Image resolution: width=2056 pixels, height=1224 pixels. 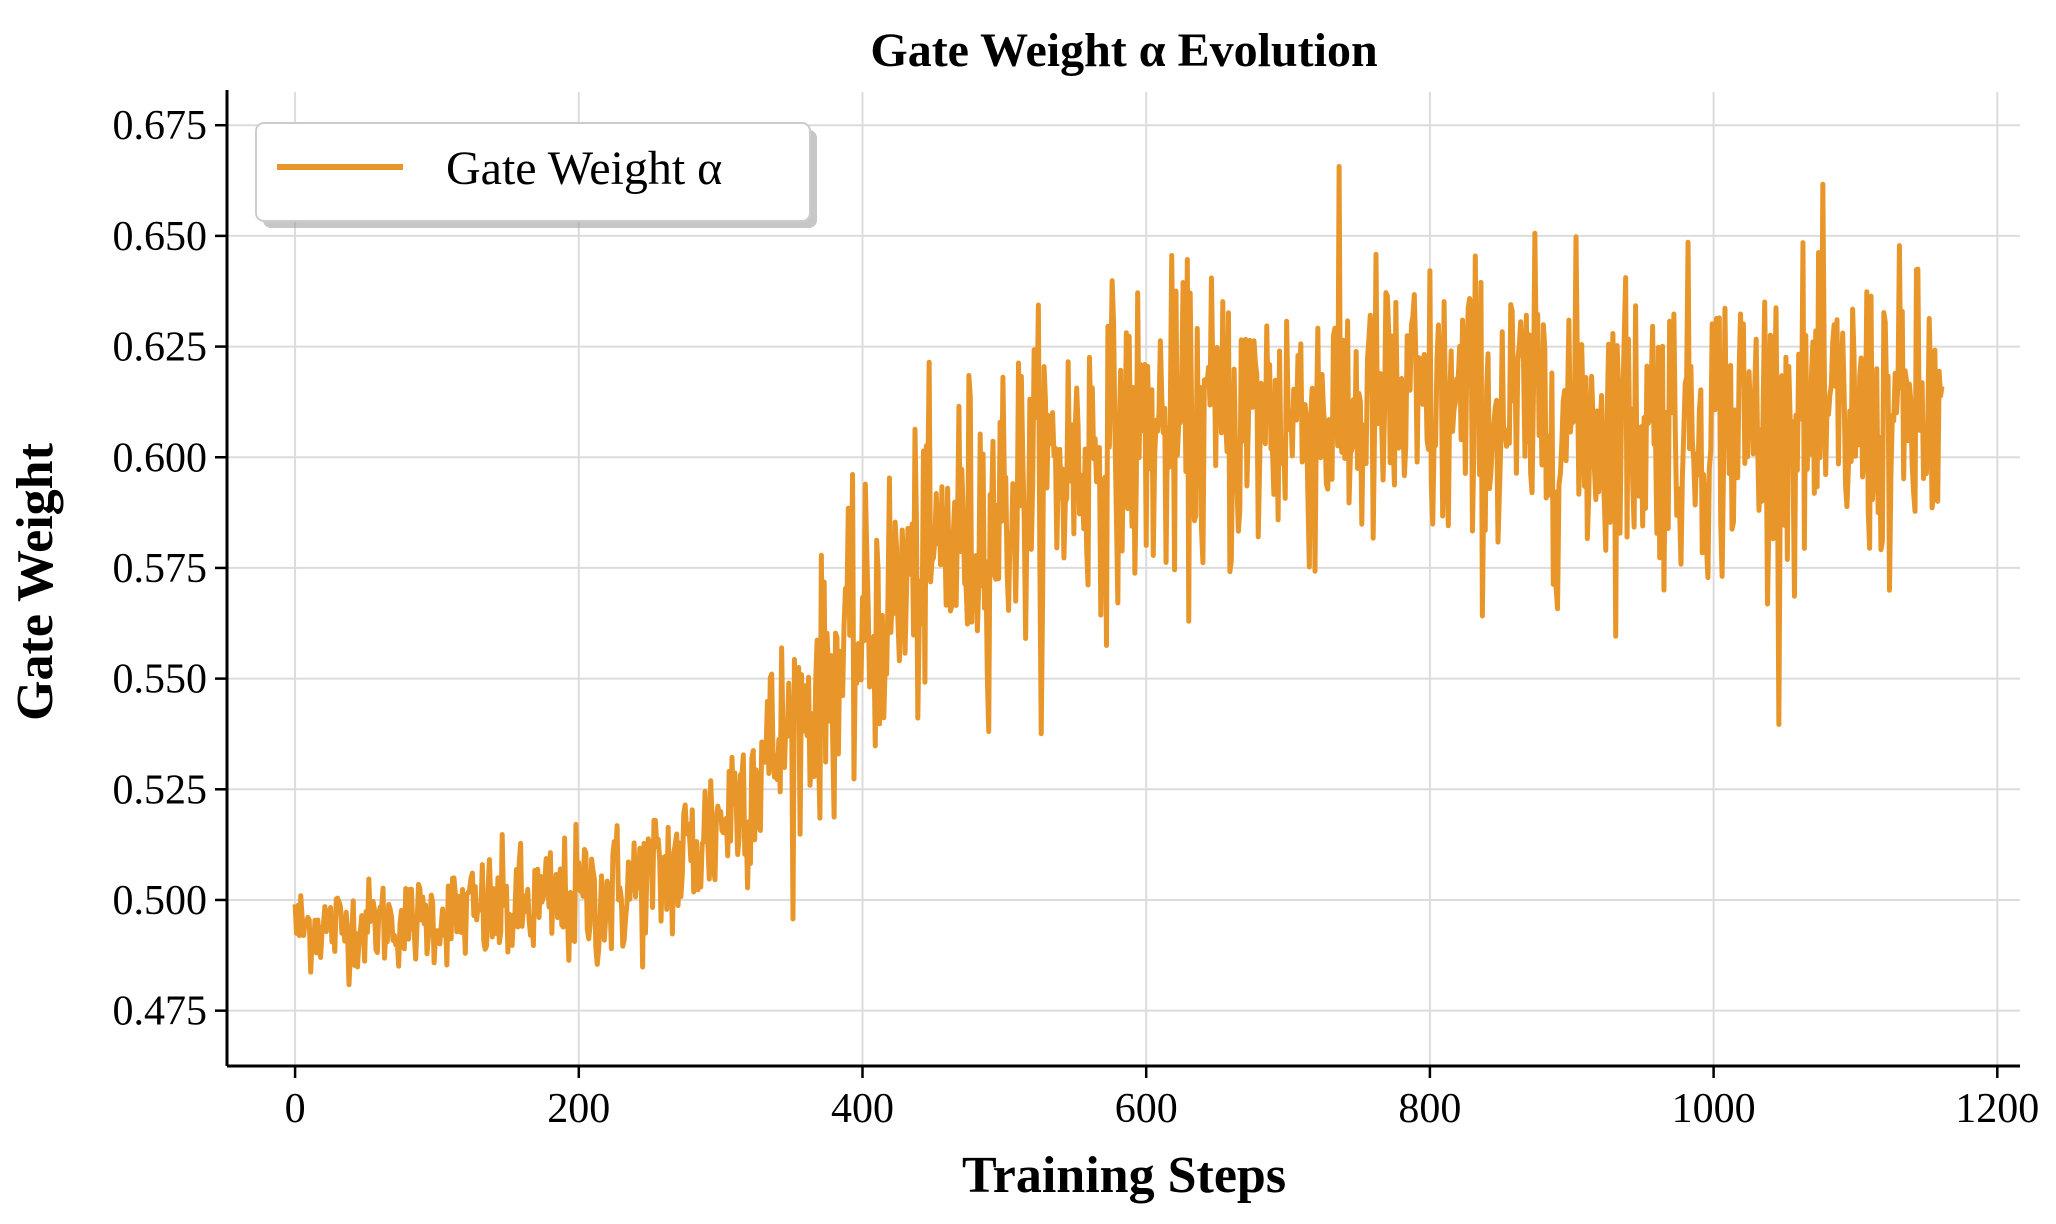 What do you see at coordinates (160, 237) in the screenshot?
I see `y-tick-label: 0.650` at bounding box center [160, 237].